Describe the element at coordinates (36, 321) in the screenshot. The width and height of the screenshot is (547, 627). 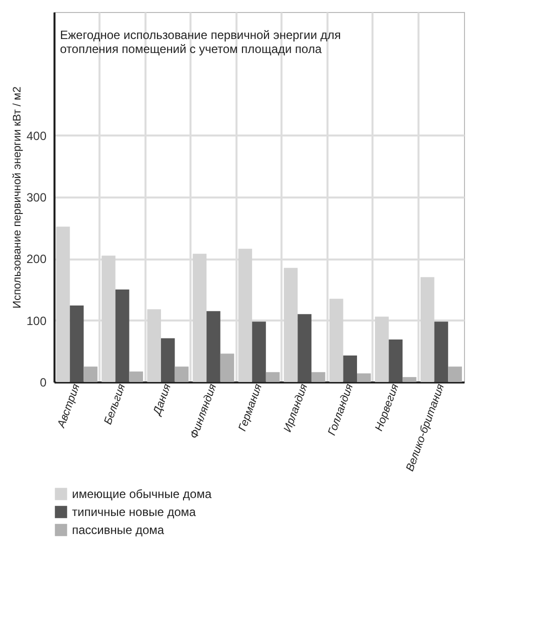
I see `y-tick-label: 100` at that location.